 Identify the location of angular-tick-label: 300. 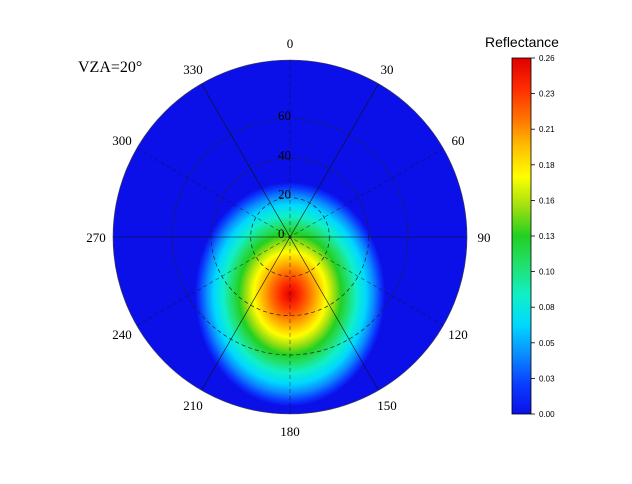
(122, 140).